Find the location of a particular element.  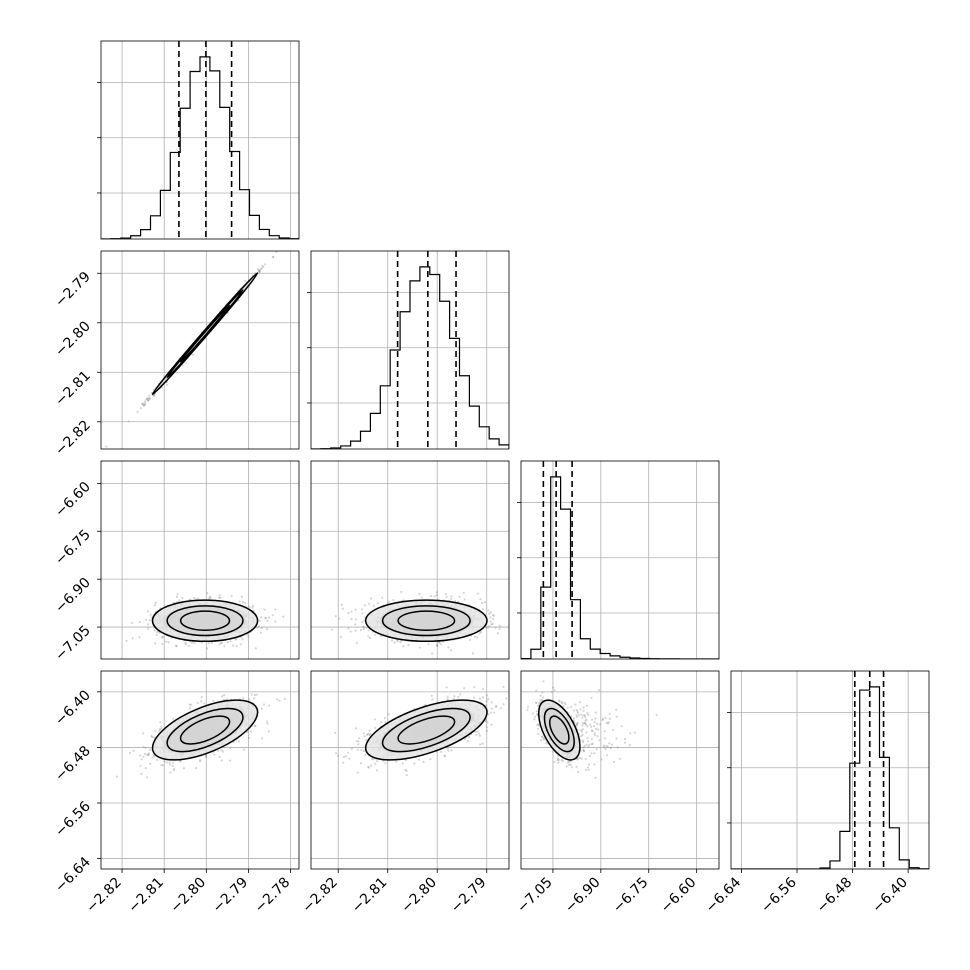

y-tick-label: −6.90 is located at coordinates (73, 596).